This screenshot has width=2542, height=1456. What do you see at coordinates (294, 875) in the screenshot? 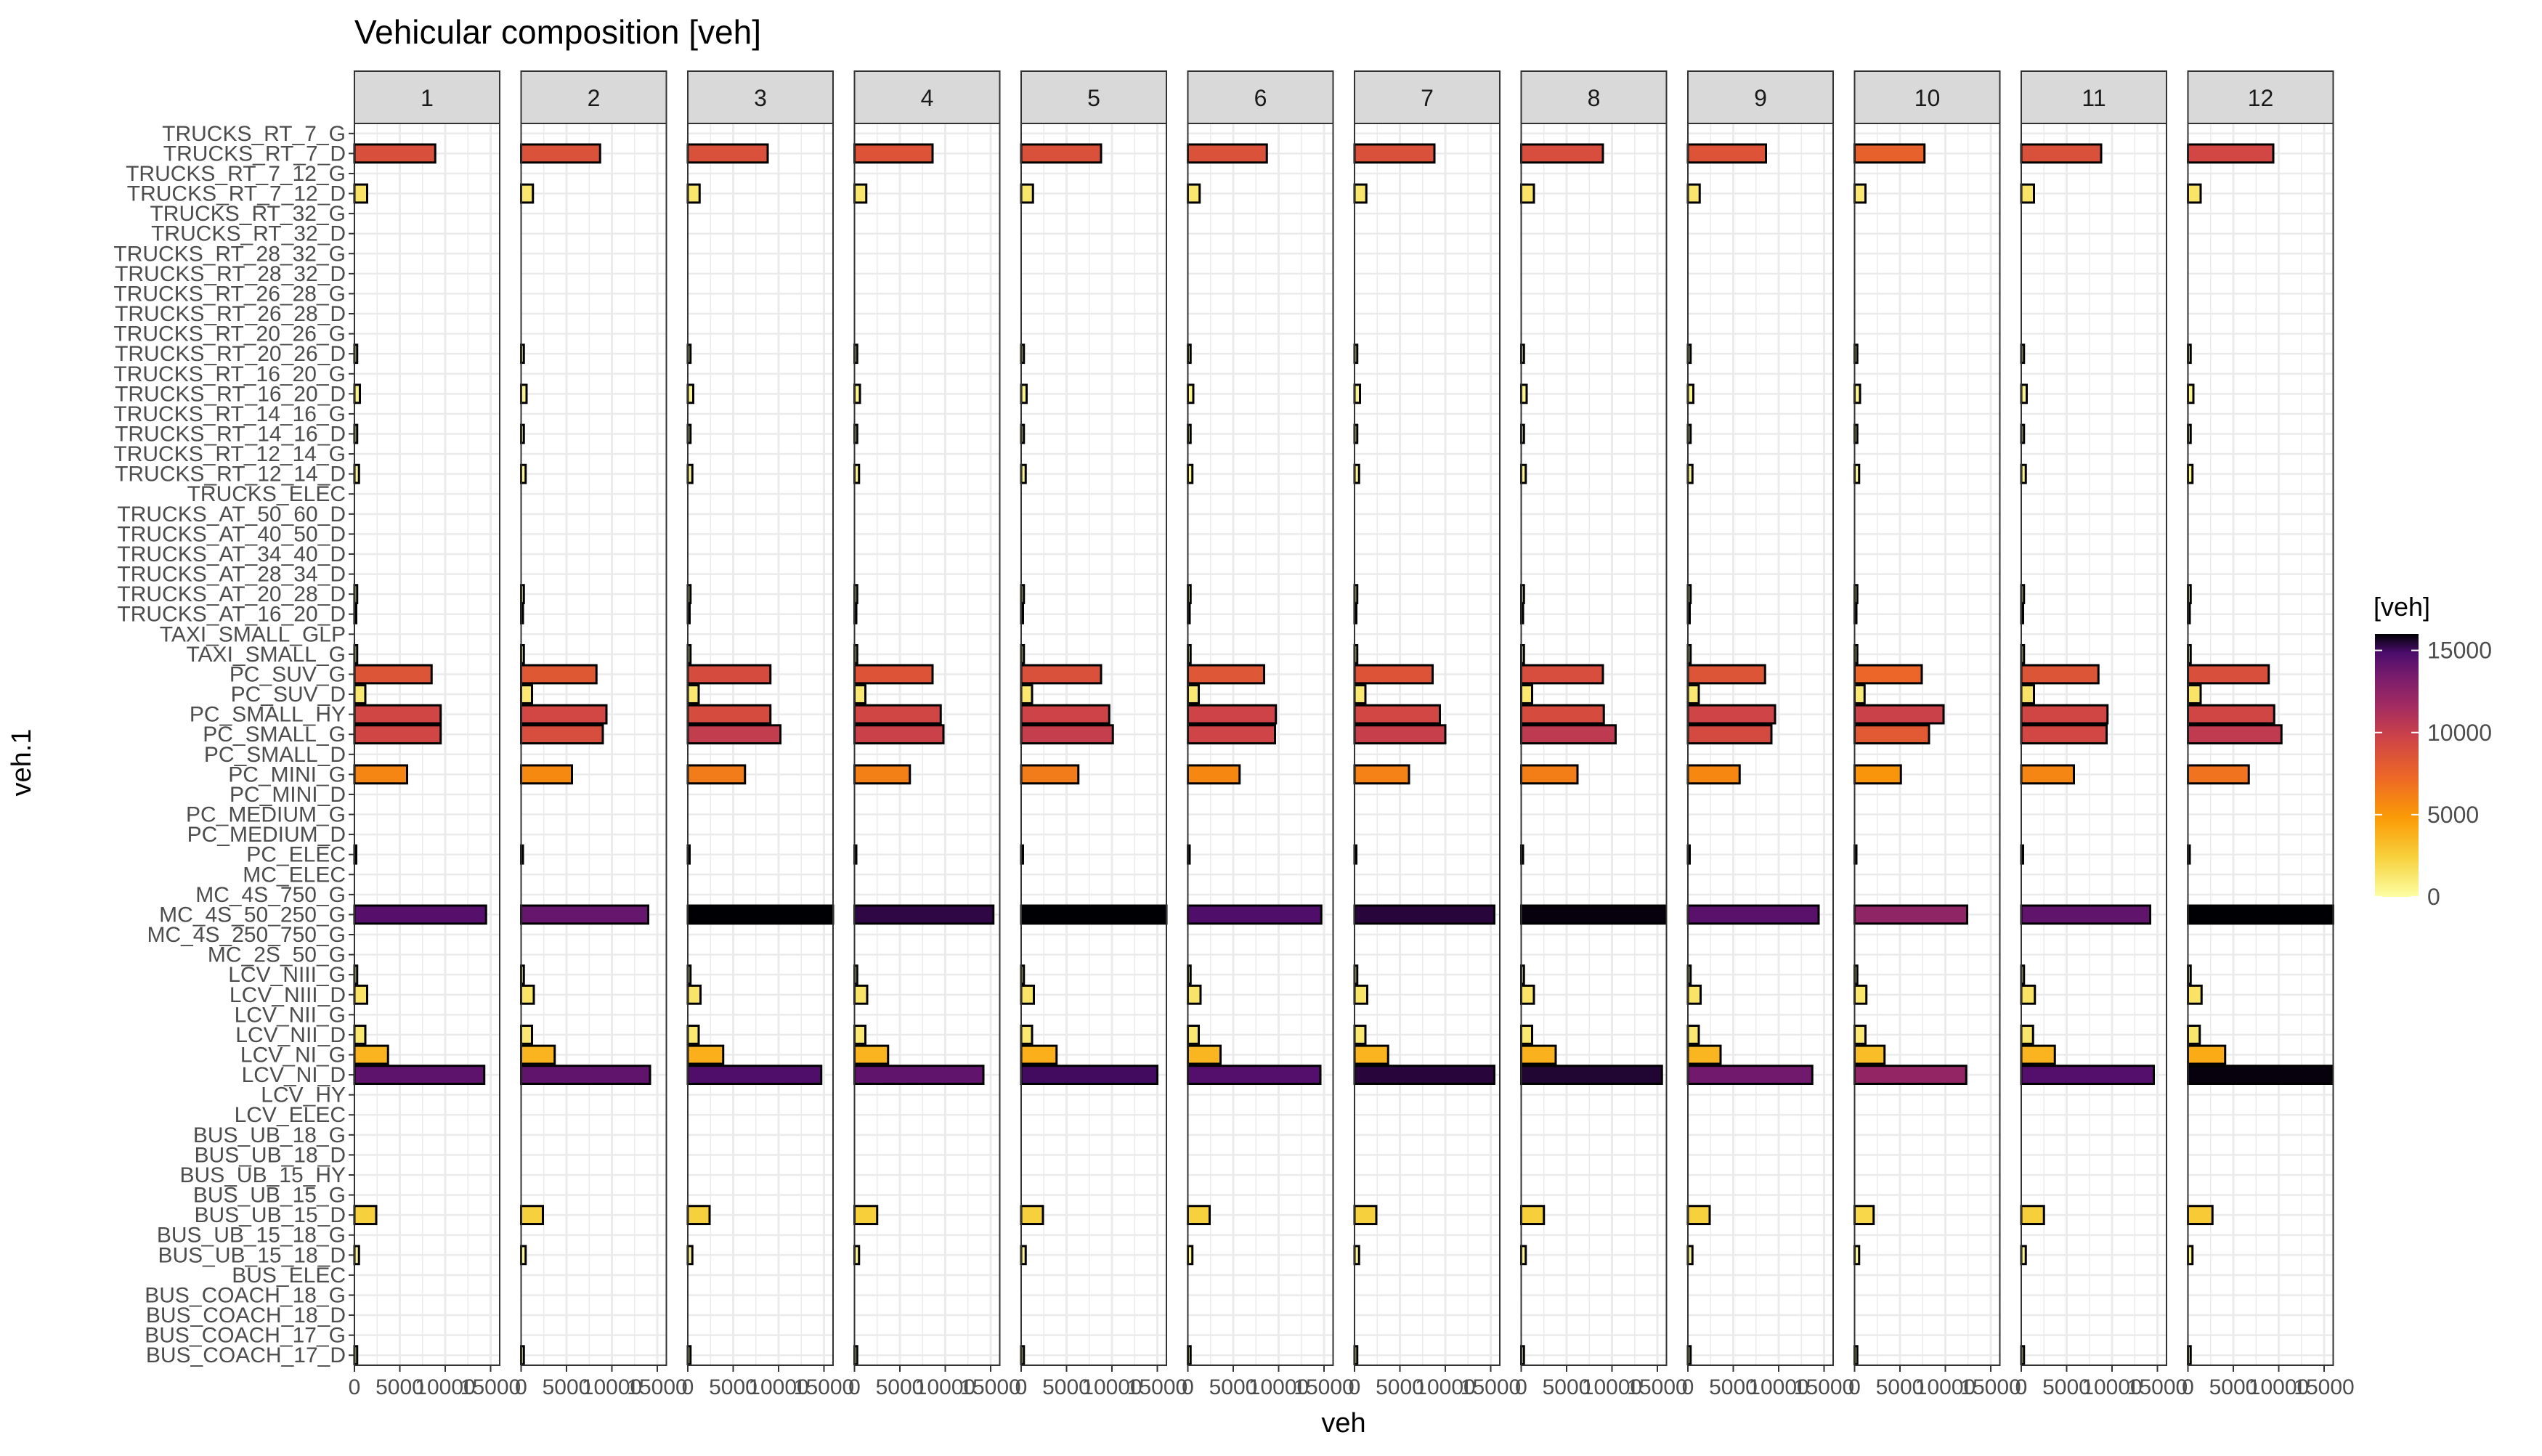
I see `y-tick-label: MC_ELEC` at bounding box center [294, 875].